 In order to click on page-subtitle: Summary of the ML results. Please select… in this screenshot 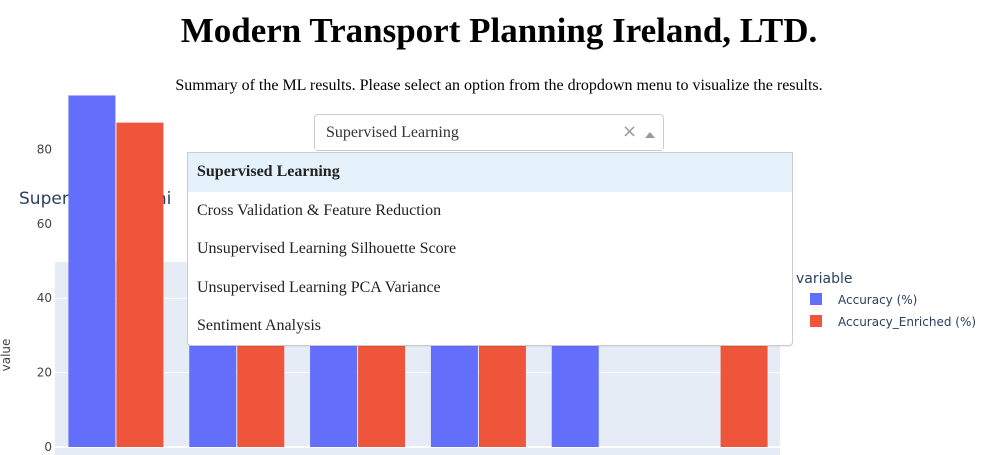, I will do `click(499, 85)`.